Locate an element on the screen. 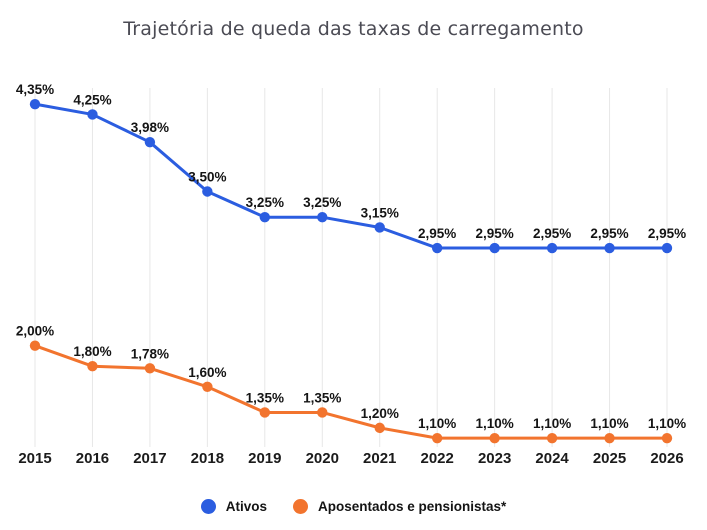 This screenshot has height=530, width=707. data-label: 2,00% is located at coordinates (35, 331).